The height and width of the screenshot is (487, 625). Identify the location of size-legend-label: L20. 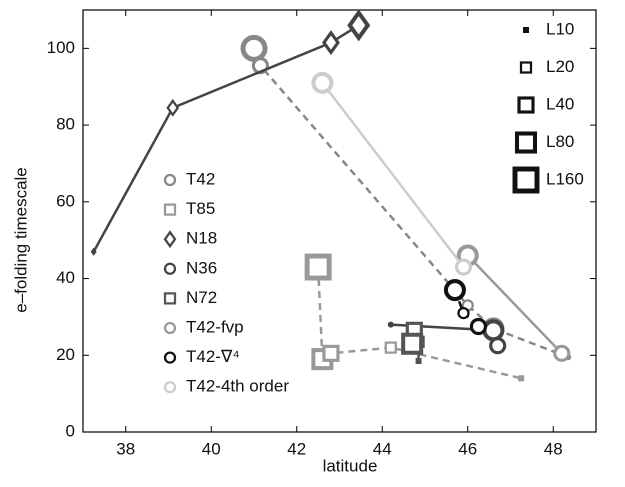
(560, 66).